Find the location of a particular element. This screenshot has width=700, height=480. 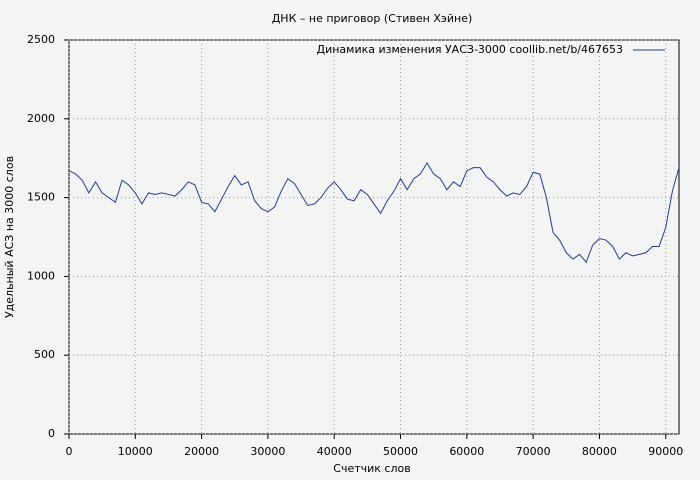

y-axis-label: Удельный АСЗ на 3000 слов is located at coordinates (9, 237).